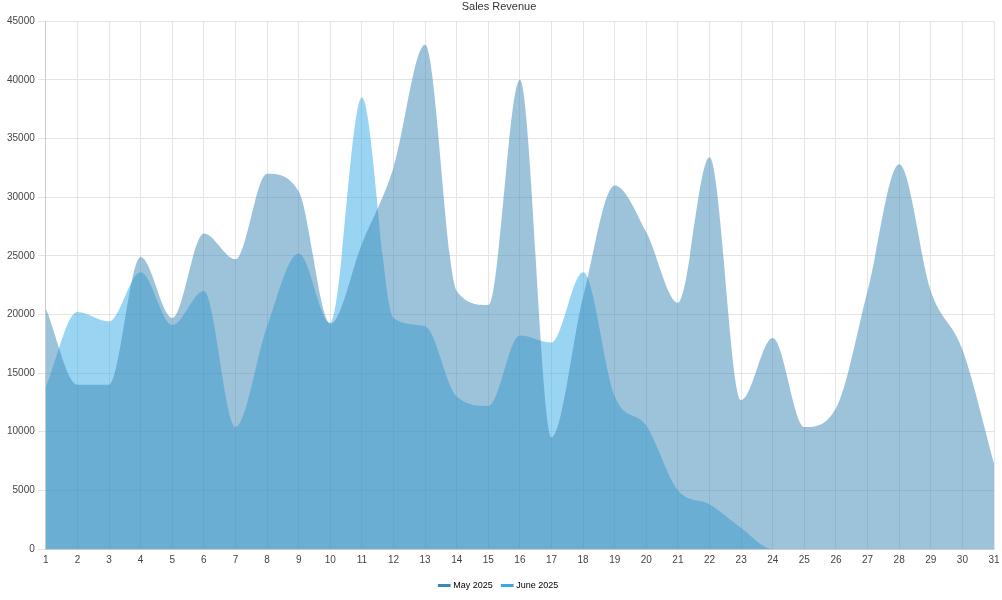 The image size is (1002, 600). What do you see at coordinates (21, 20) in the screenshot?
I see `y-tick-label: 45000` at bounding box center [21, 20].